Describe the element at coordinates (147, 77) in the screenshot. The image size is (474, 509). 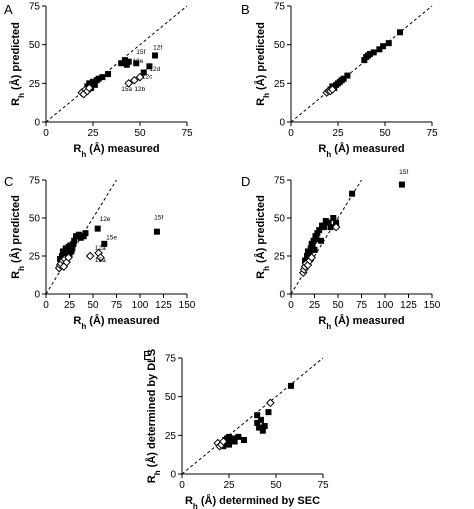
I see `point-annotation: 12c` at that location.